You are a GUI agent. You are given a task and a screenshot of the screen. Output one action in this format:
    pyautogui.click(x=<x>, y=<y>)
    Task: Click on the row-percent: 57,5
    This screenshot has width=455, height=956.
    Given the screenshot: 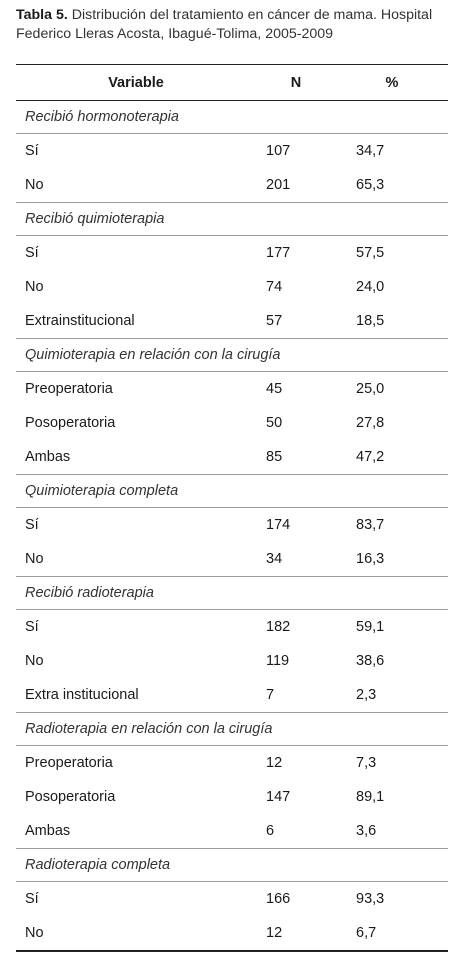 What is the action you would take?
    pyautogui.click(x=370, y=253)
    